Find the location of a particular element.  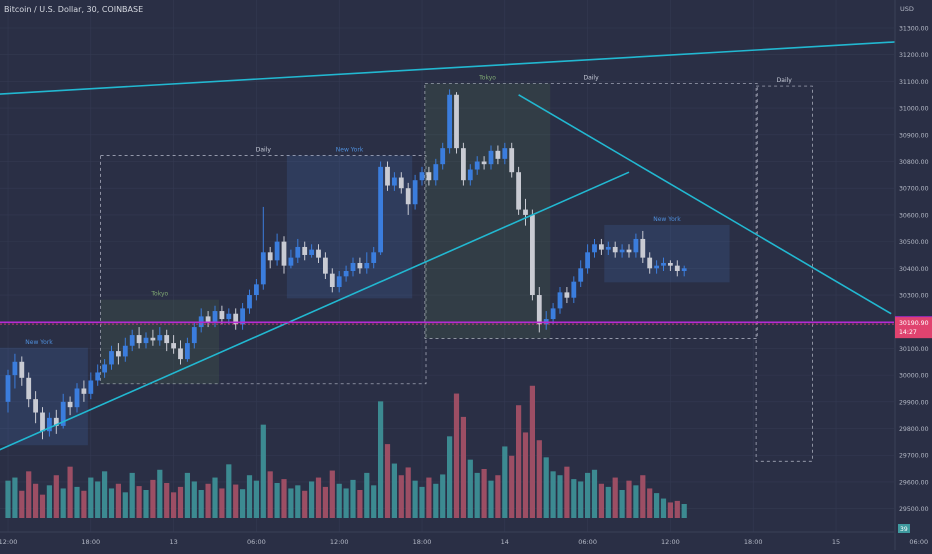

y-tick-label: 31300.00 is located at coordinates (914, 29).